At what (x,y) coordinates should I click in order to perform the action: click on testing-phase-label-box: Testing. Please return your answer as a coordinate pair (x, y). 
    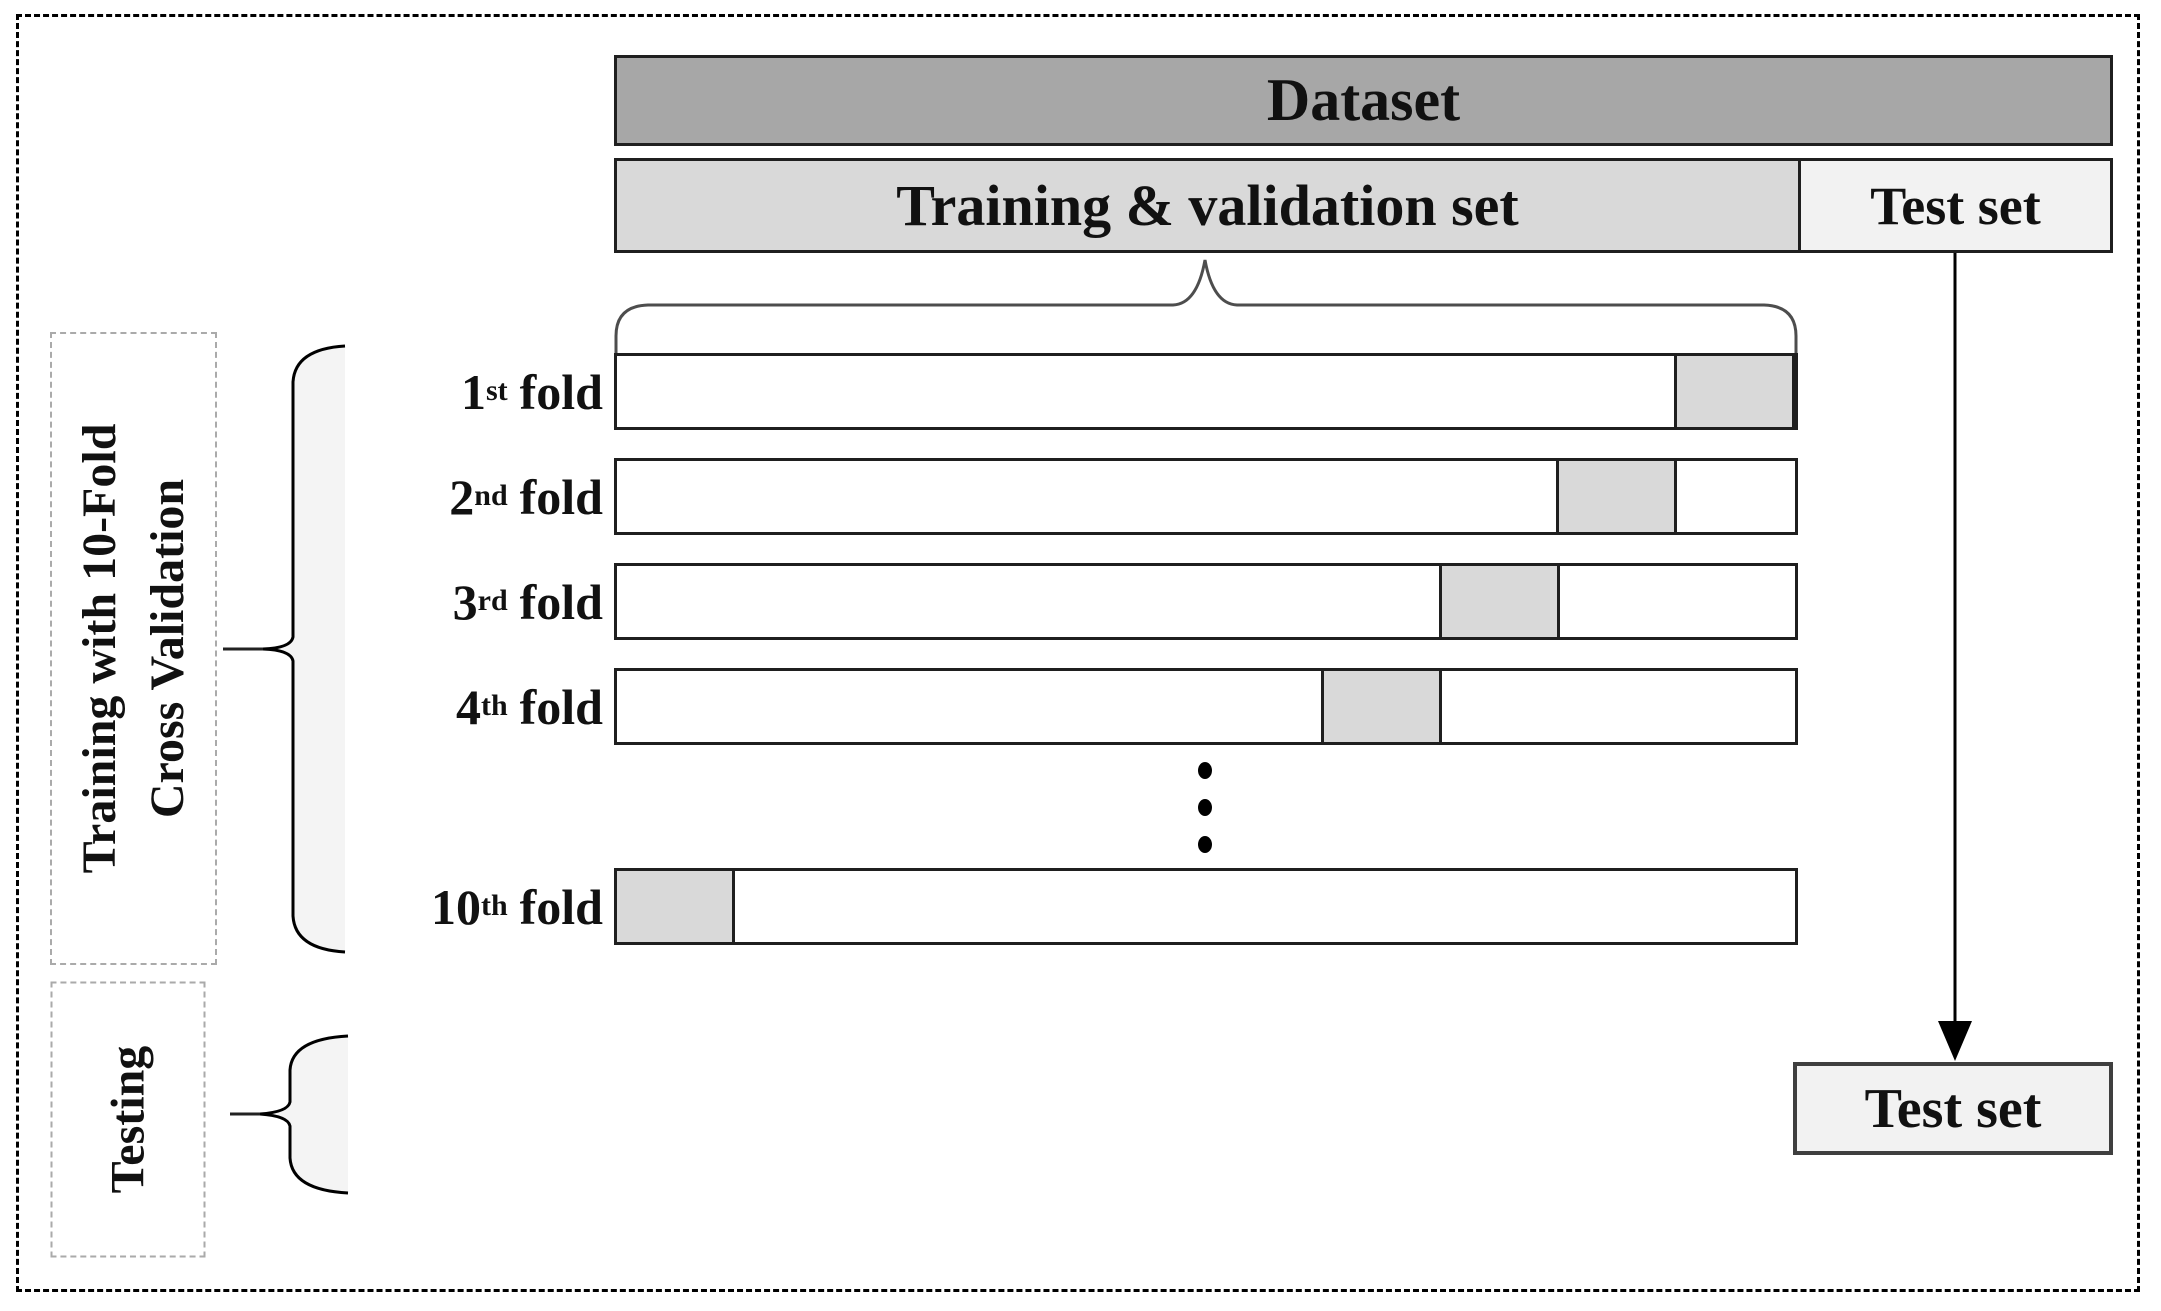
    Looking at the image, I should click on (128, 1119).